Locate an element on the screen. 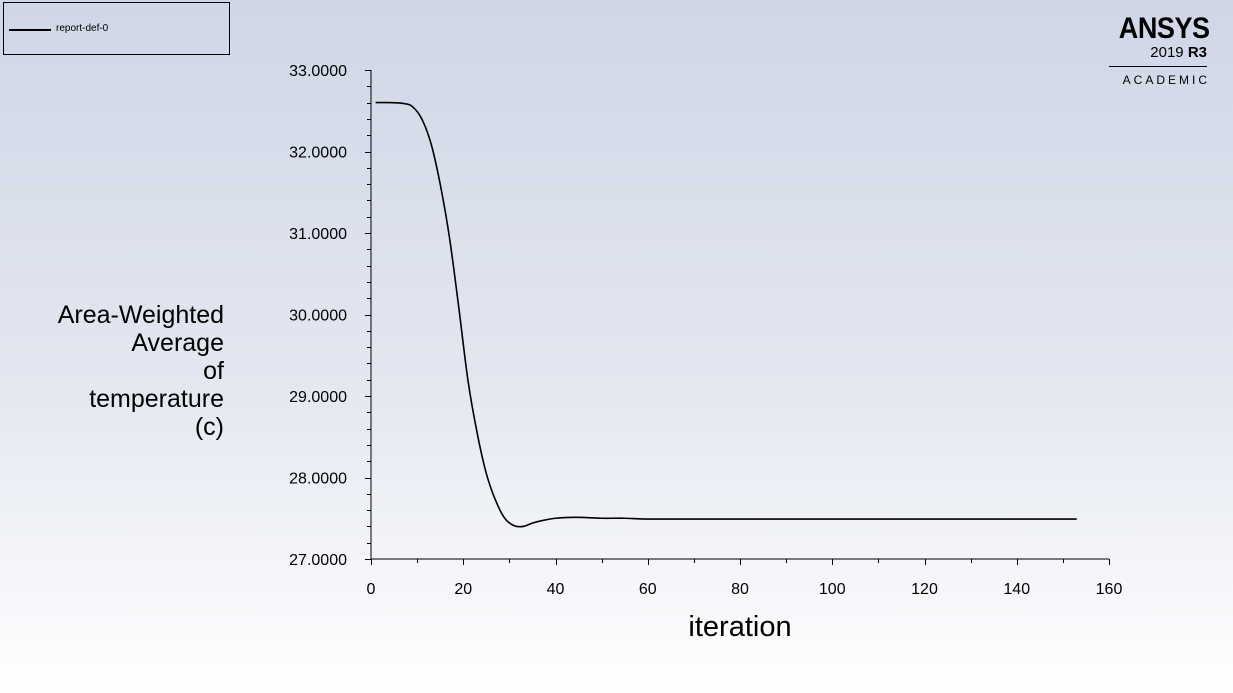  x-tick-label: 20 is located at coordinates (463, 589).